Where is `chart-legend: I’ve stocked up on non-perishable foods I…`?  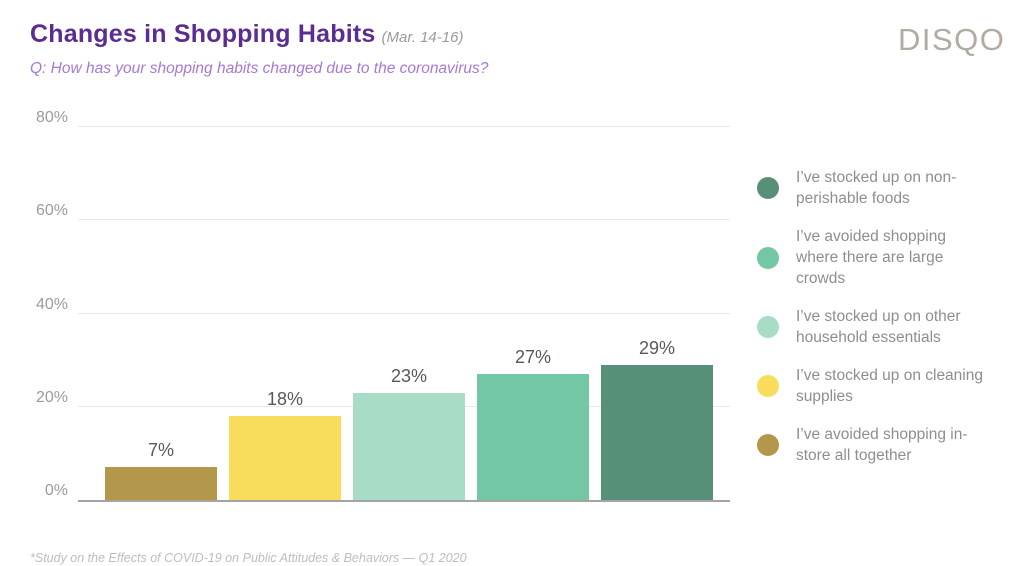 chart-legend: I’ve stocked up on non-perishable foods I… is located at coordinates (873, 325).